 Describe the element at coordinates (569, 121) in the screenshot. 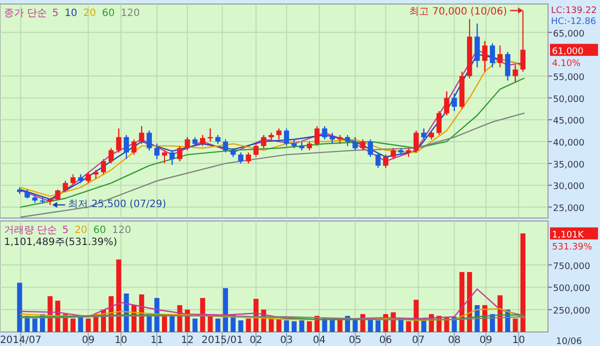

I see `y-tick-label: 45,000` at that location.